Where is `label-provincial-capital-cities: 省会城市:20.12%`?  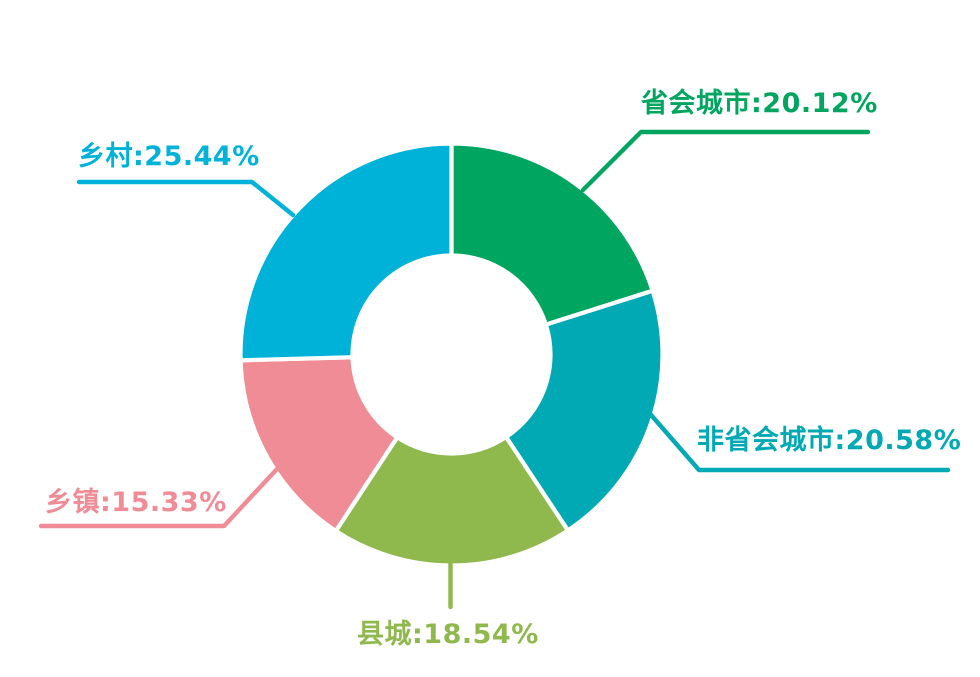 label-provincial-capital-cities: 省会城市:20.12% is located at coordinates (759, 103).